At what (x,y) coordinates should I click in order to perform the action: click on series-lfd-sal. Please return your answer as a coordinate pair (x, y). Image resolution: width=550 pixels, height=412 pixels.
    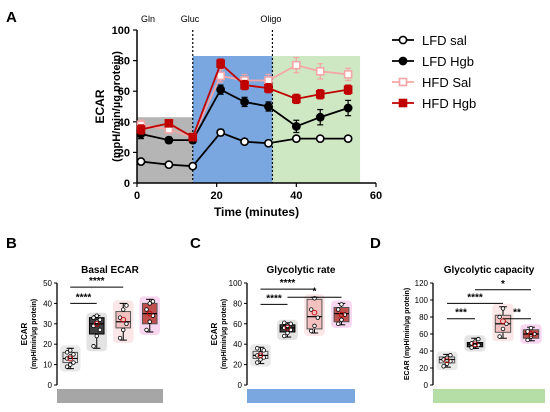
    Looking at the image, I should click on (244, 149).